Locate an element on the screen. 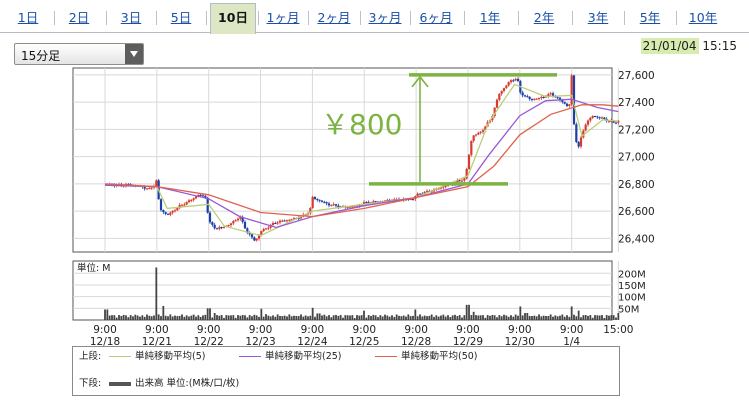 The image size is (749, 401). legend-item-ma5: 単純移動平均(5) is located at coordinates (157, 357).